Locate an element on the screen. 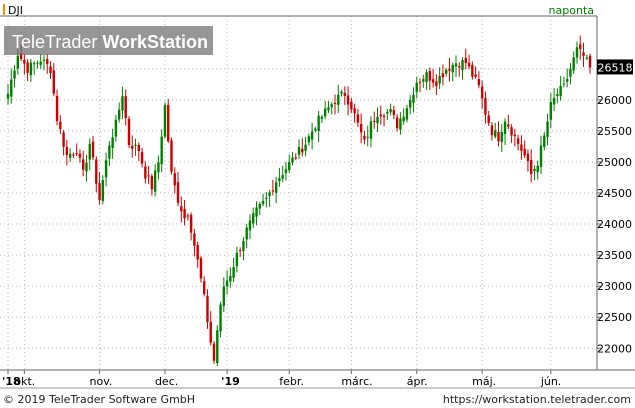 The height and width of the screenshot is (408, 635). x-tick-label: nov. is located at coordinates (101, 381).